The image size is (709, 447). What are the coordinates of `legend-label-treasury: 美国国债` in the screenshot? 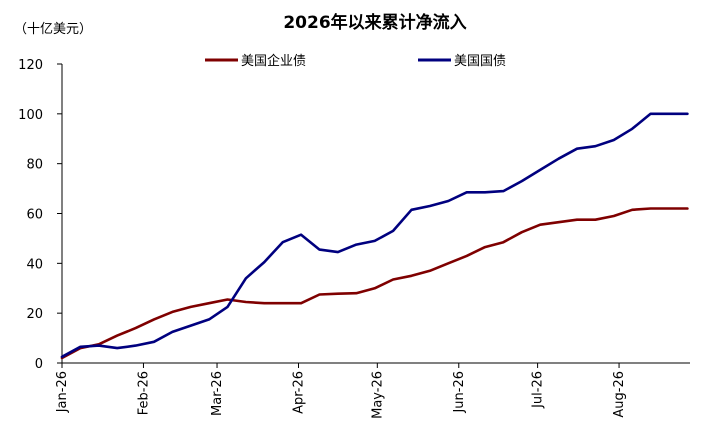 It's located at (480, 61).